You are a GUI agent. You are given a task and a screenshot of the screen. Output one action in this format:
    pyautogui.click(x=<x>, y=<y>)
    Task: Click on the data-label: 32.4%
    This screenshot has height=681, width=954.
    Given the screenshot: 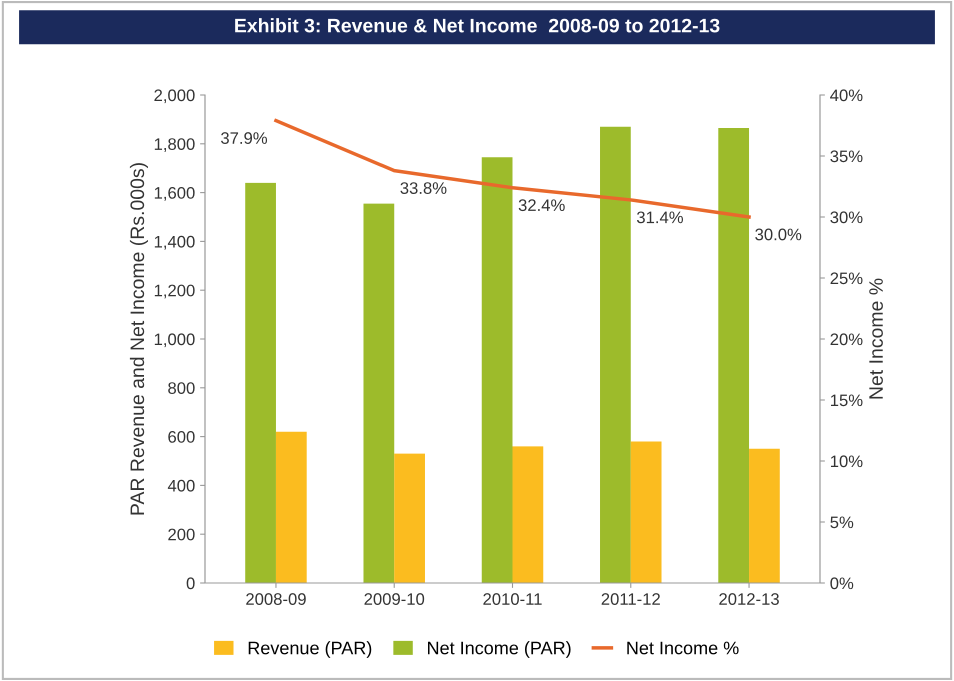 What is the action you would take?
    pyautogui.click(x=541, y=205)
    